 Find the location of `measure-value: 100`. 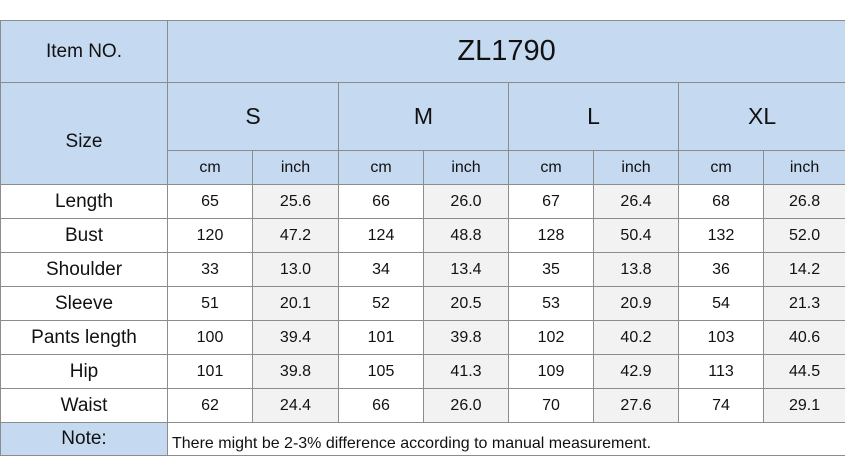

measure-value: 100 is located at coordinates (210, 337).